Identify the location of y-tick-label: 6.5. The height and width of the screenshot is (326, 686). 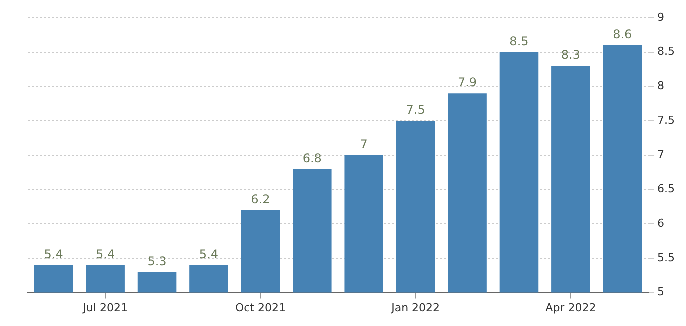
(667, 189).